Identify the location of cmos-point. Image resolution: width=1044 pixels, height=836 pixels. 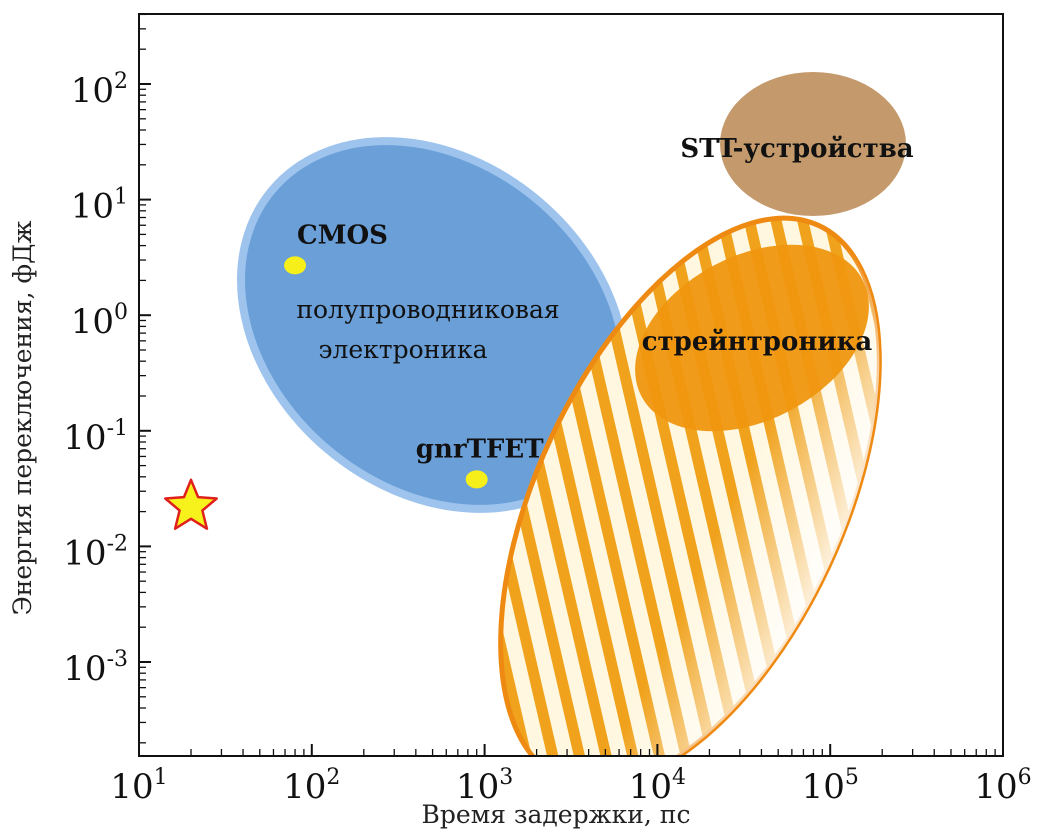
(295, 265).